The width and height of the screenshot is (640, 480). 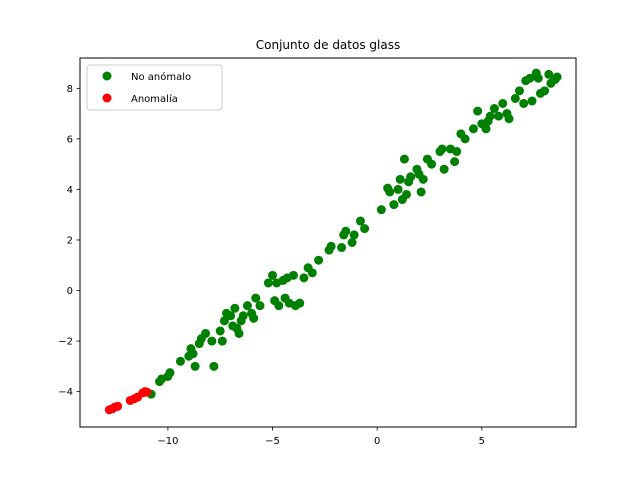 I want to click on legend: No anómalo Anomalía, so click(x=154, y=87).